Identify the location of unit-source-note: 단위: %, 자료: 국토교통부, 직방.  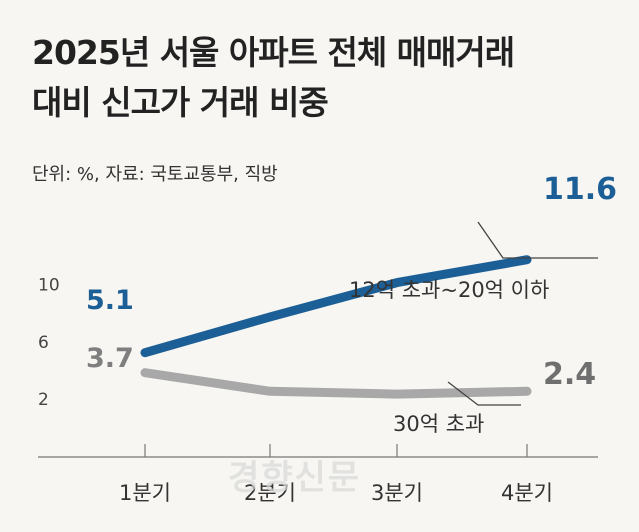
(155, 174).